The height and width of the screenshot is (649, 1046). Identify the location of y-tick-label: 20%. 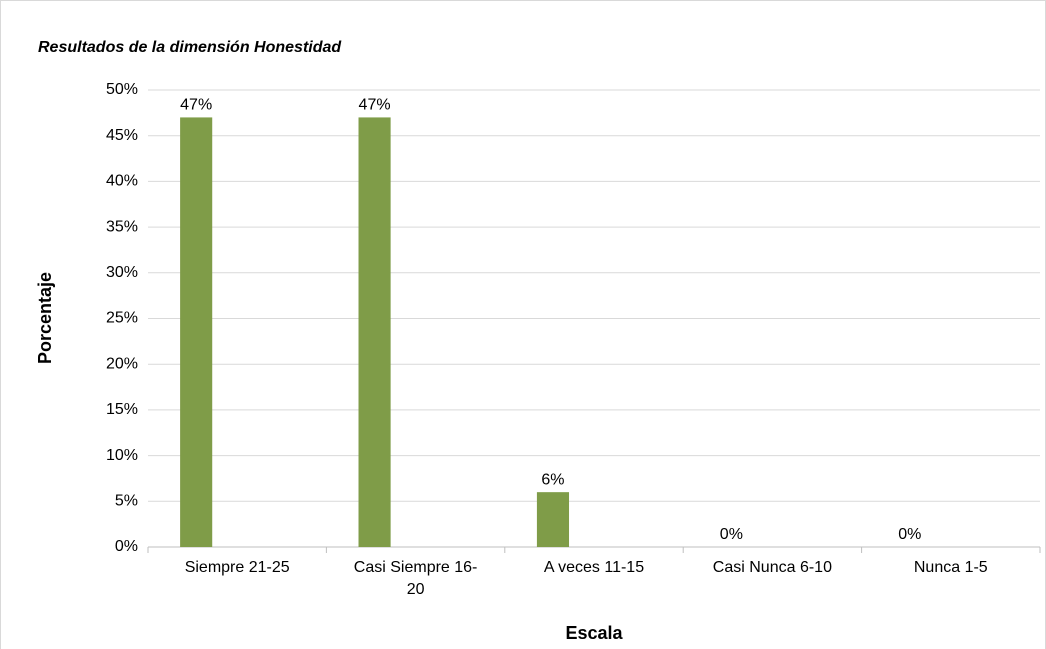
(122, 363).